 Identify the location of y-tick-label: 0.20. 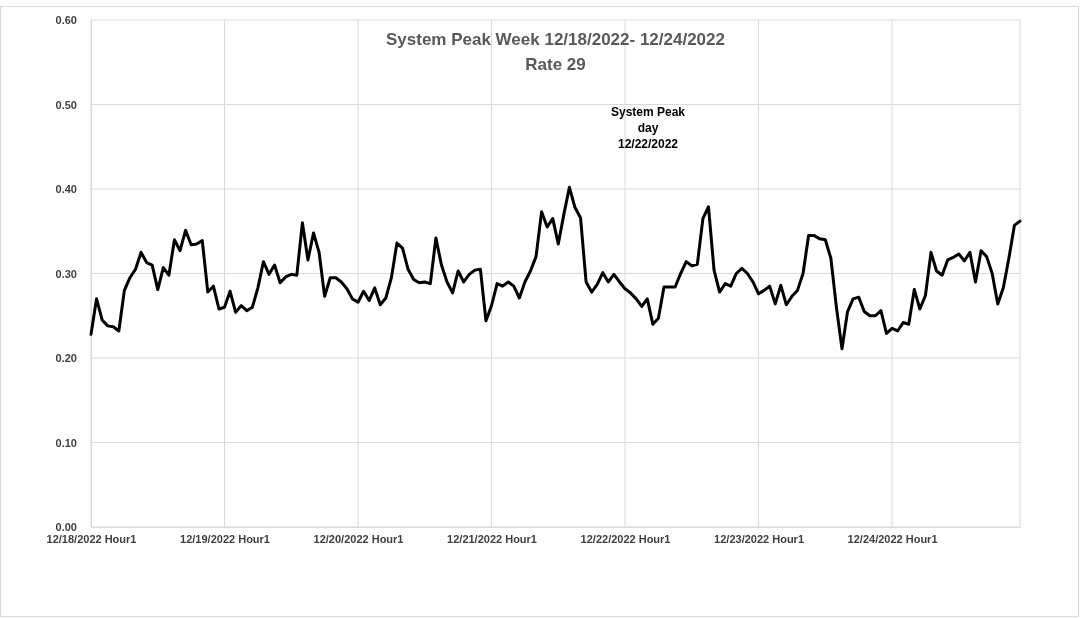
(66, 358).